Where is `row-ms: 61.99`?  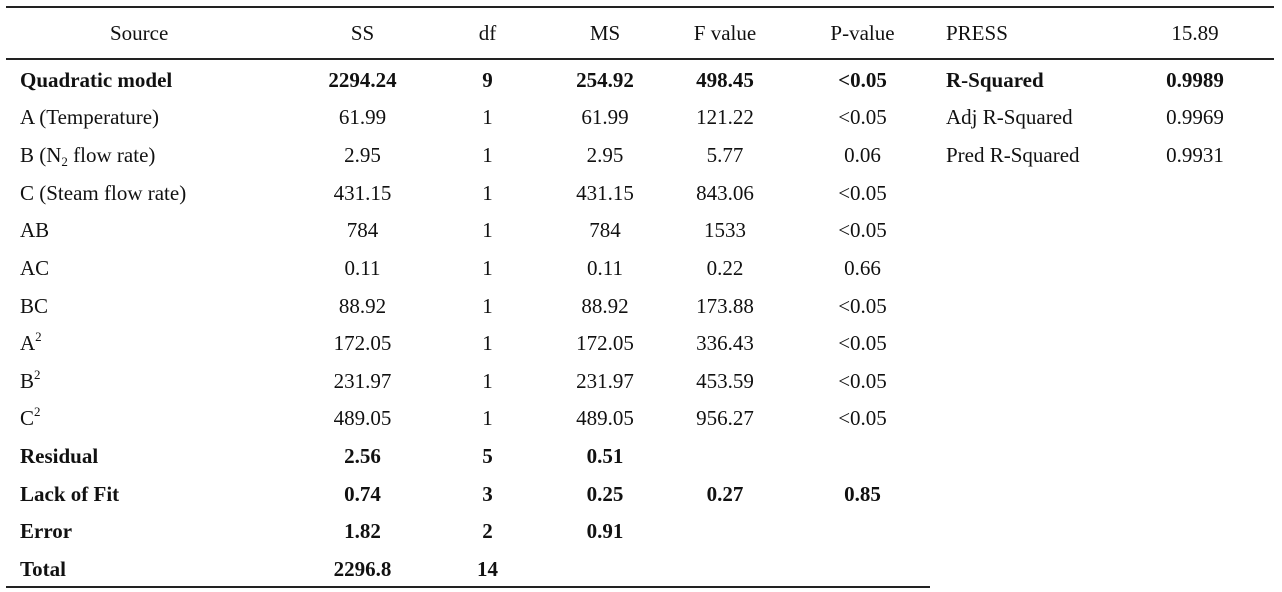
row-ms: 61.99 is located at coordinates (605, 117).